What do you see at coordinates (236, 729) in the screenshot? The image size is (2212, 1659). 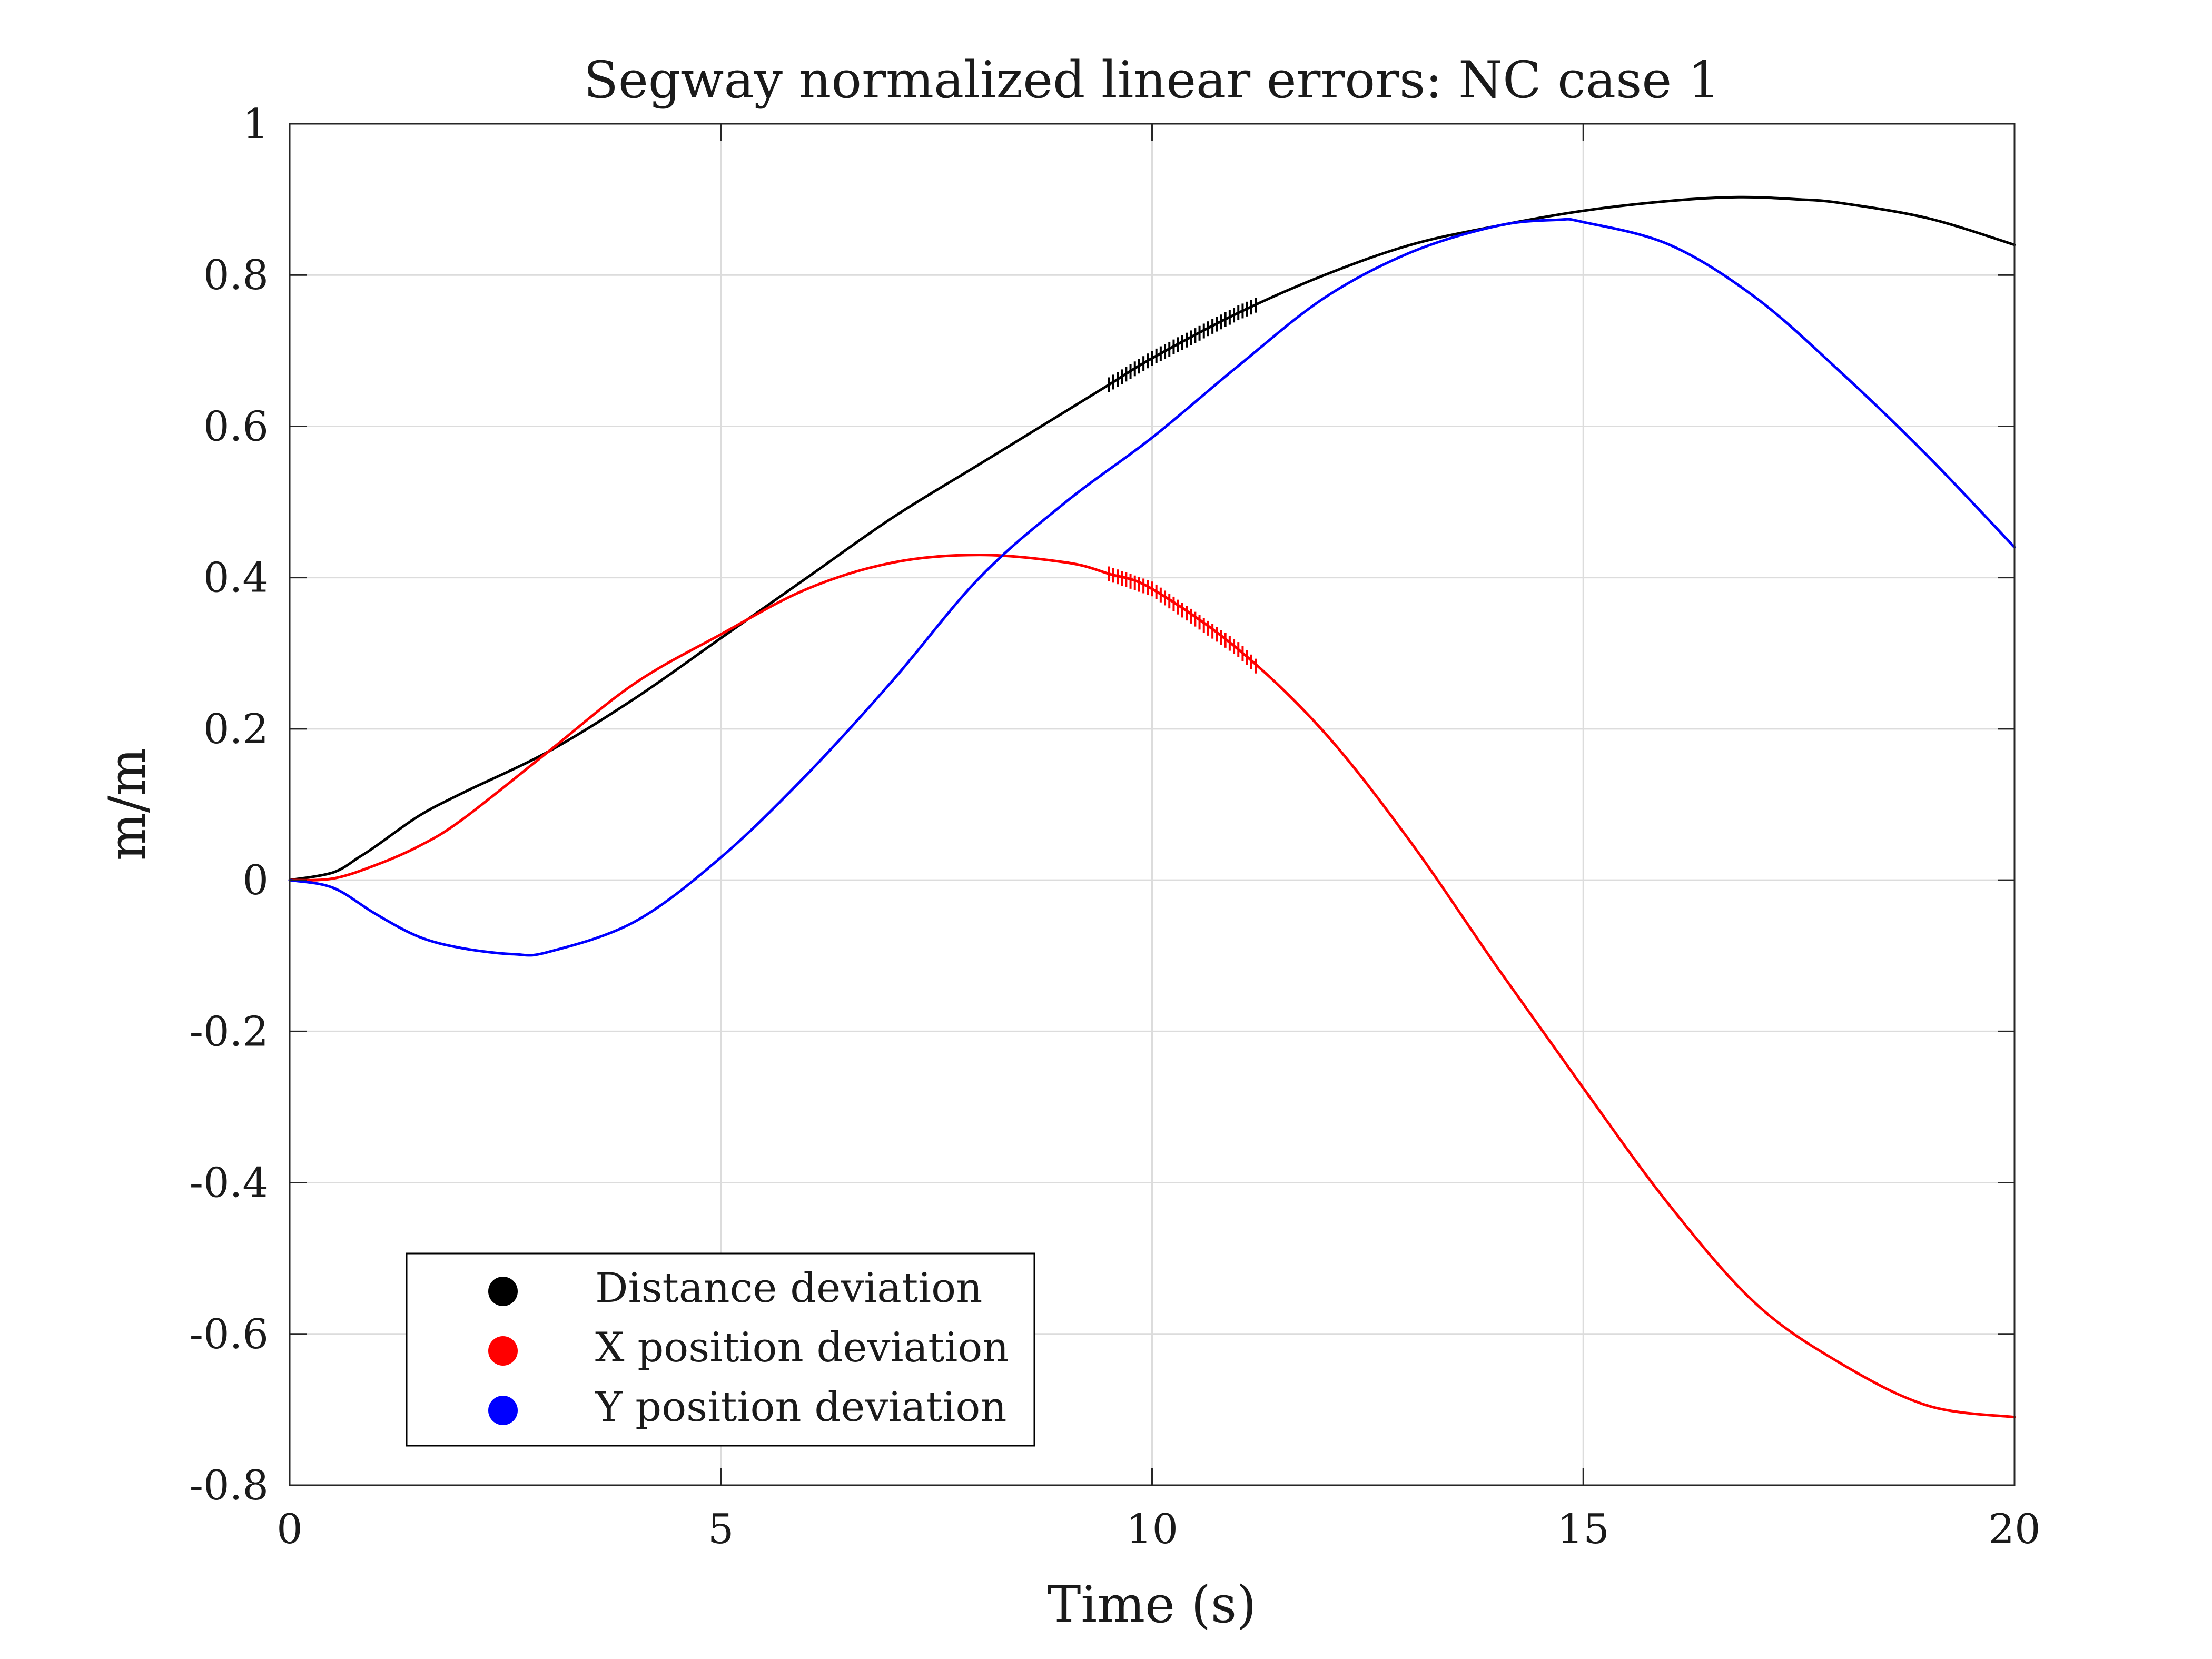 I see `y-tick-label: 0.2` at bounding box center [236, 729].